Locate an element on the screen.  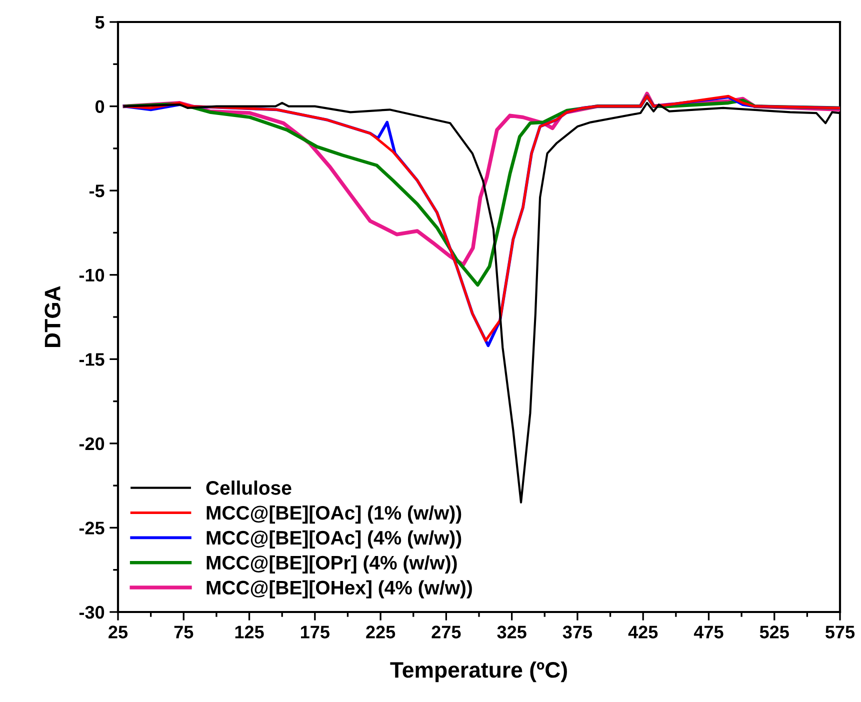
y-tick-label: 0 is located at coordinates (99, 107).